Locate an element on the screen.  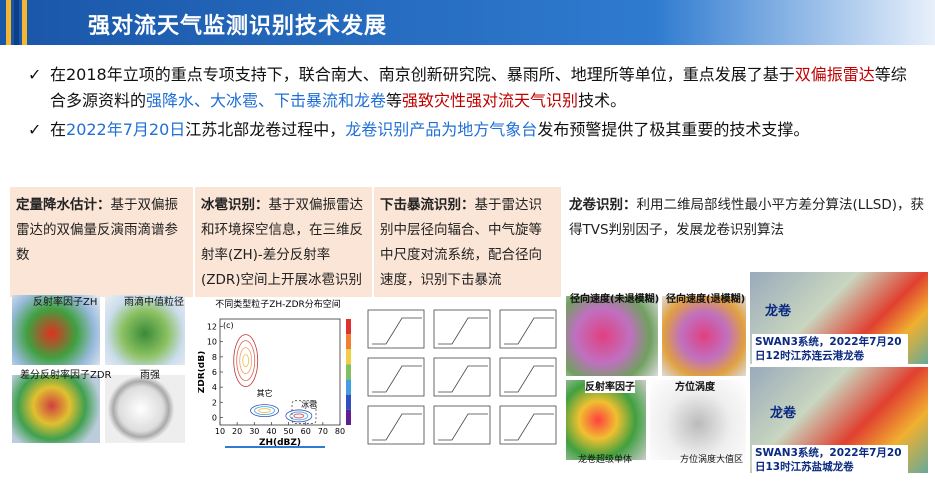
bullet-segment: 龙卷识别产品为地方气象台 is located at coordinates (441, 129).